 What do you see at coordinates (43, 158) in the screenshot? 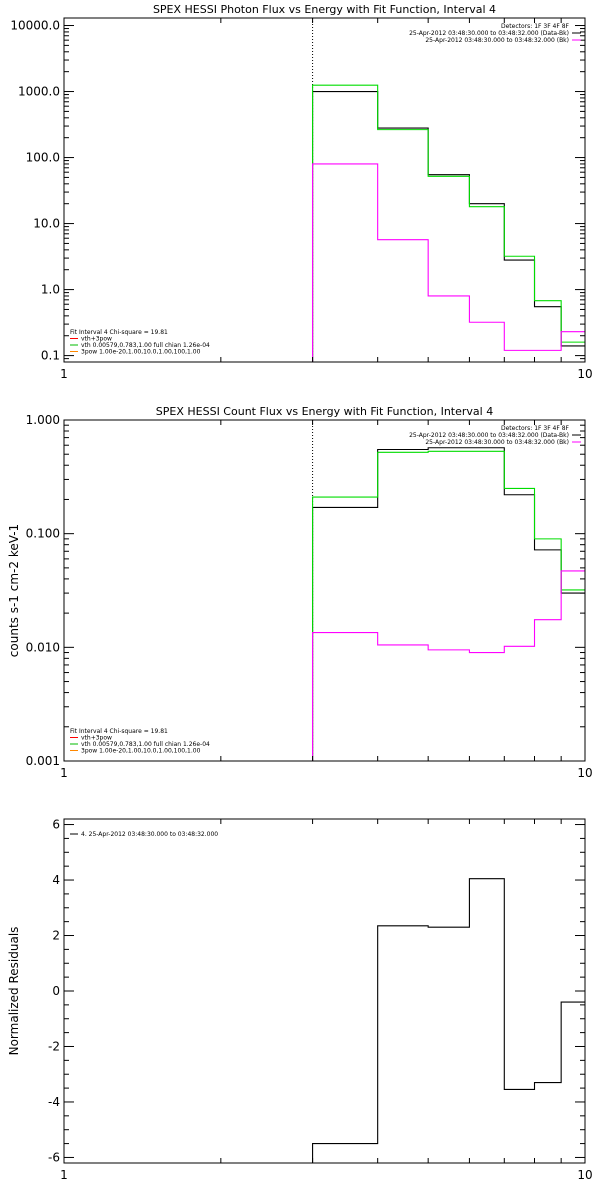
I see `y-tick-label: 100.0` at bounding box center [43, 158].